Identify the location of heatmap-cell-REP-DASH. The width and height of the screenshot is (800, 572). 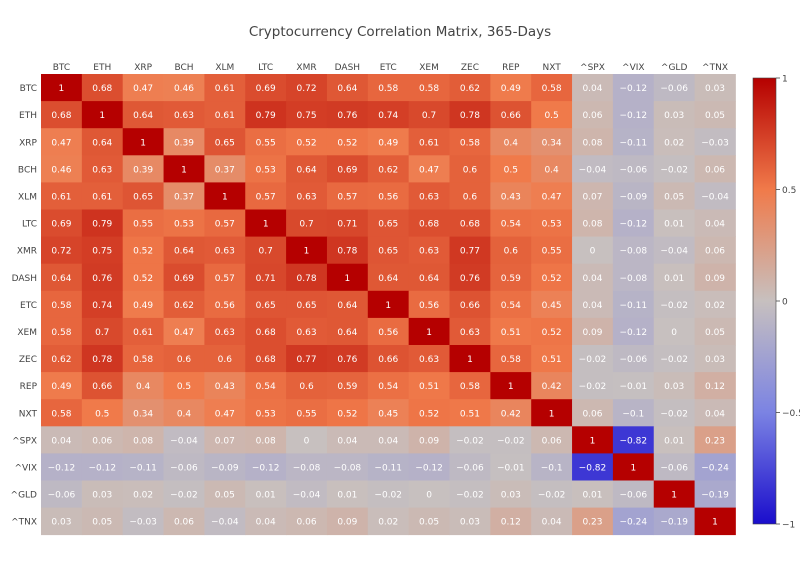
(347, 386).